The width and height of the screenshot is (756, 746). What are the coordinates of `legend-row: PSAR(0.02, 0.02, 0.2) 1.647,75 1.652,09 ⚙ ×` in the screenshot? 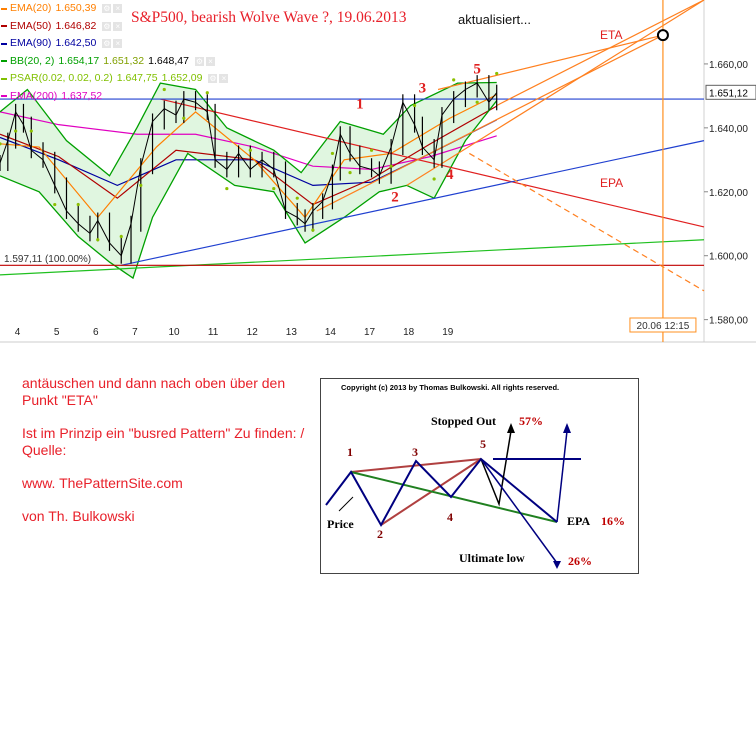 It's located at (114, 79).